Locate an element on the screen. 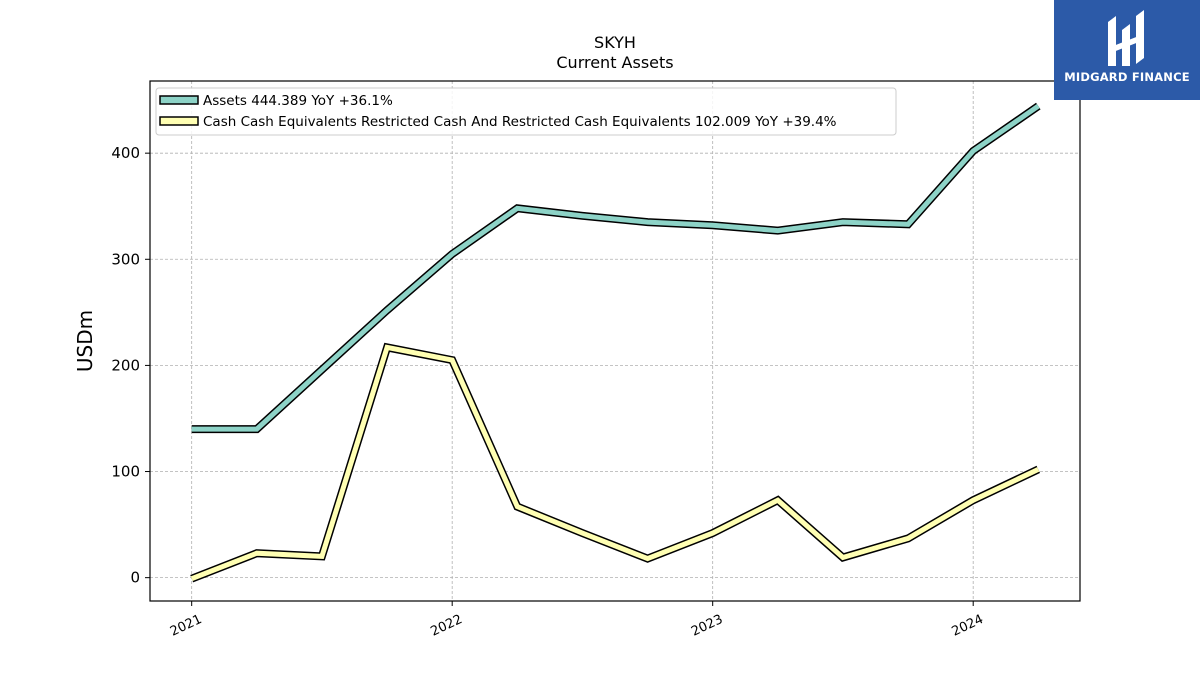 The width and height of the screenshot is (1200, 675). y-tick-label: 0 is located at coordinates (135, 578).